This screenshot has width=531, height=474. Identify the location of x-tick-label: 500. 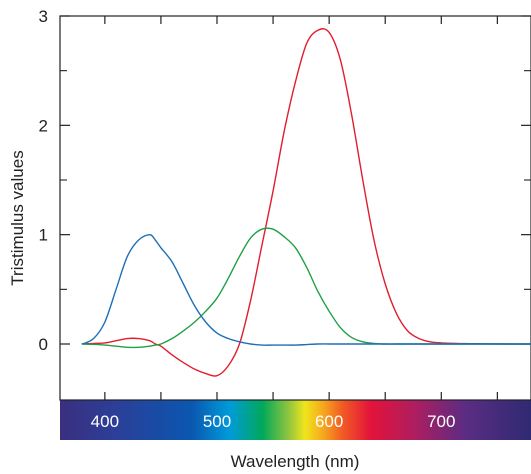
(217, 421).